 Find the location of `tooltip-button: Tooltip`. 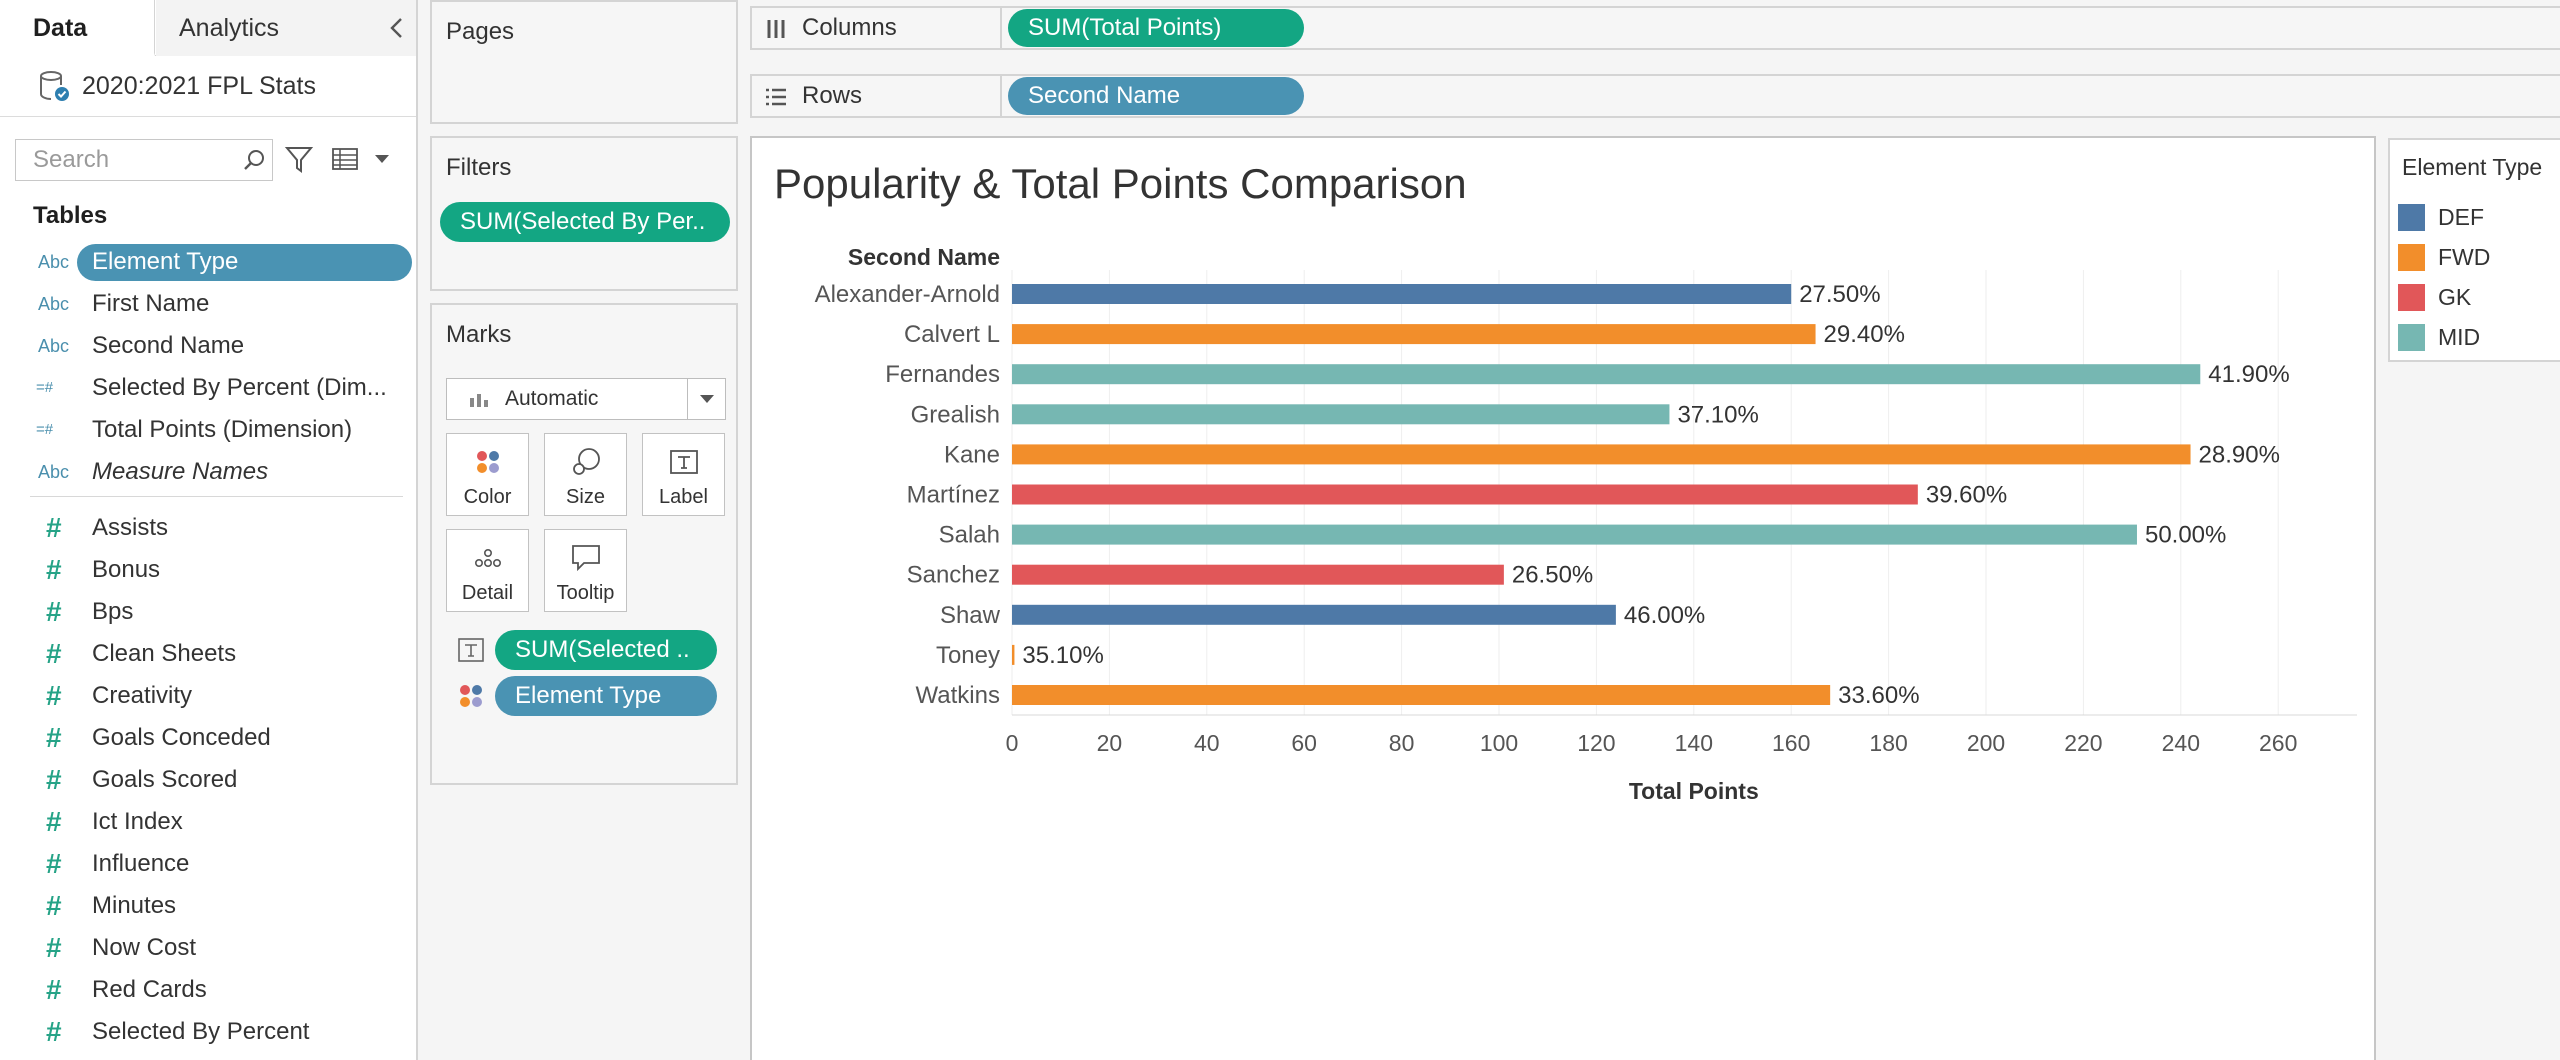

tooltip-button: Tooltip is located at coordinates (585, 570).